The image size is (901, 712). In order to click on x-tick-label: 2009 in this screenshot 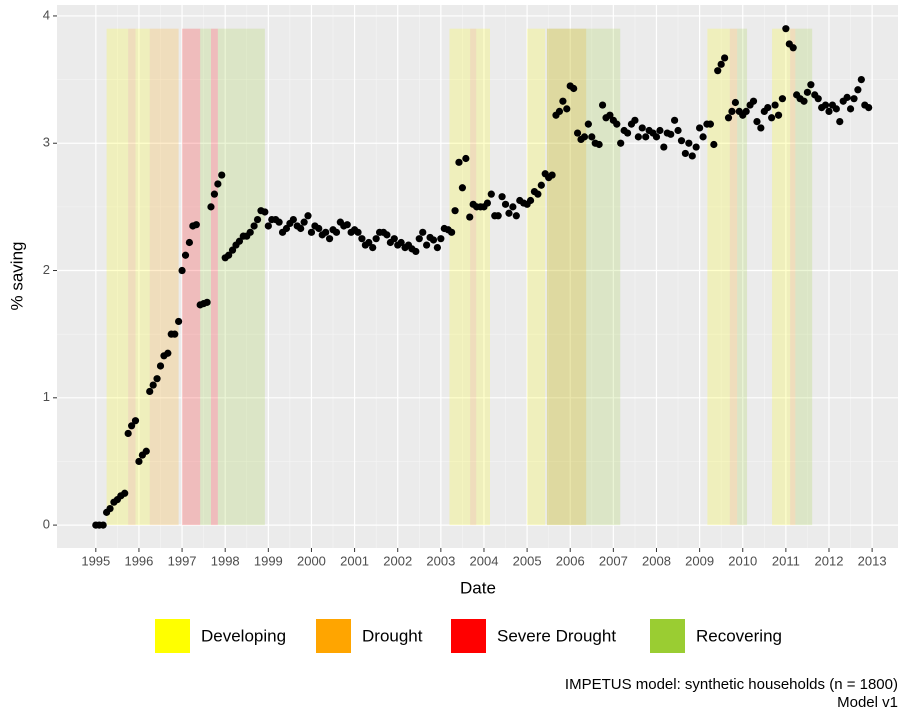, I will do `click(699, 560)`.